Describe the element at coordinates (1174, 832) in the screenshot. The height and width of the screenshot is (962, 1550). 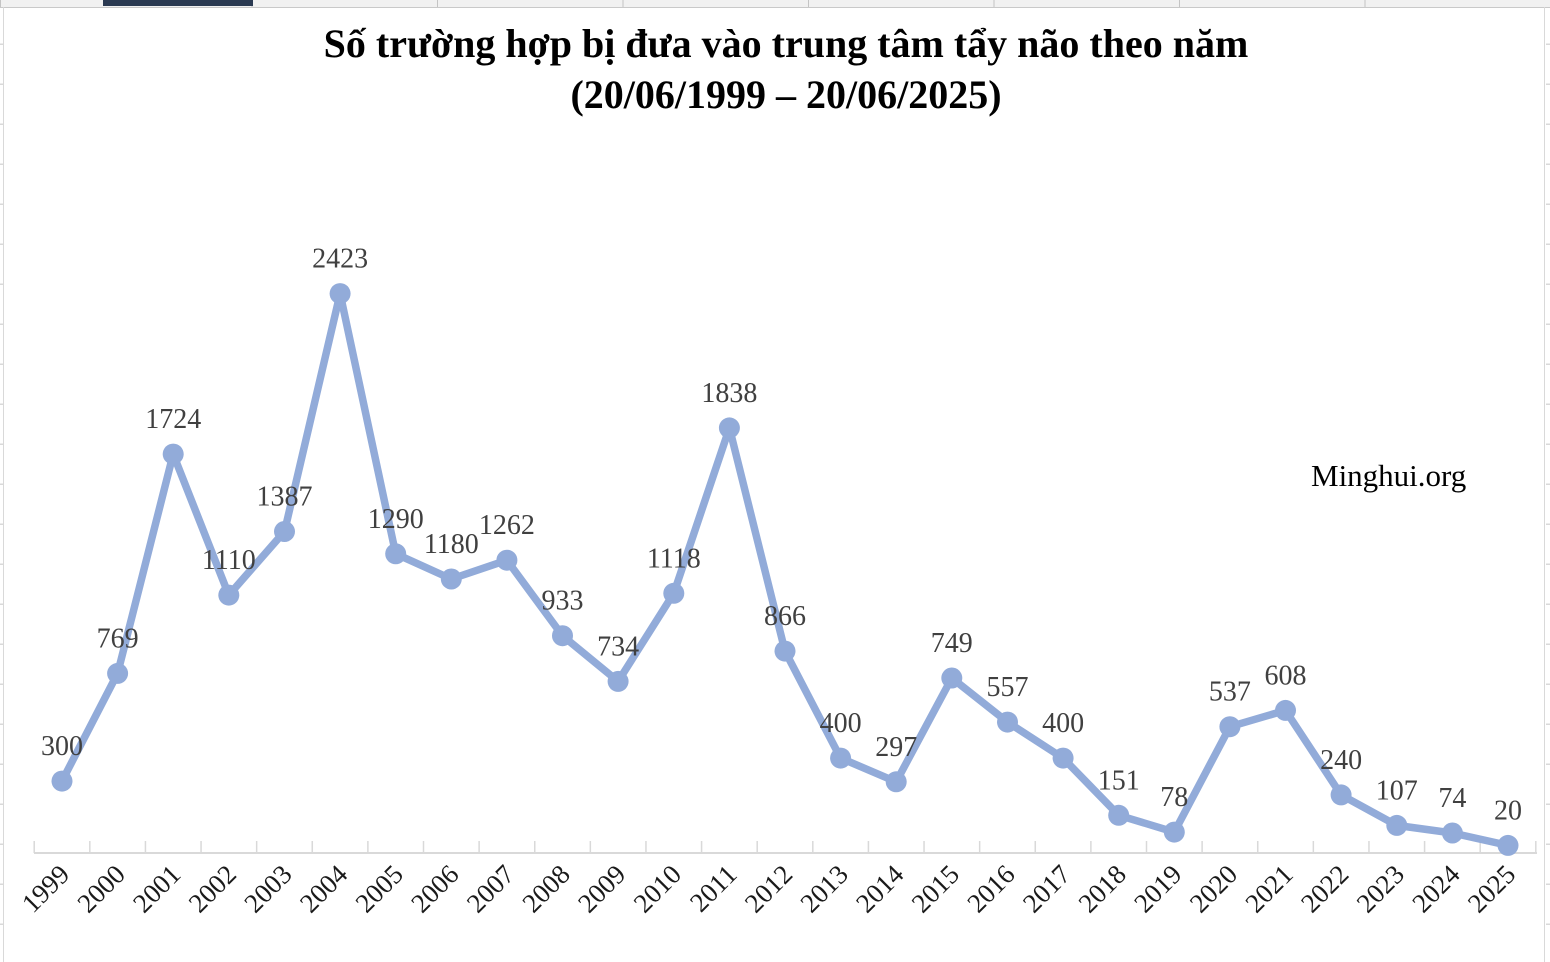
I see `data-point-2019` at that location.